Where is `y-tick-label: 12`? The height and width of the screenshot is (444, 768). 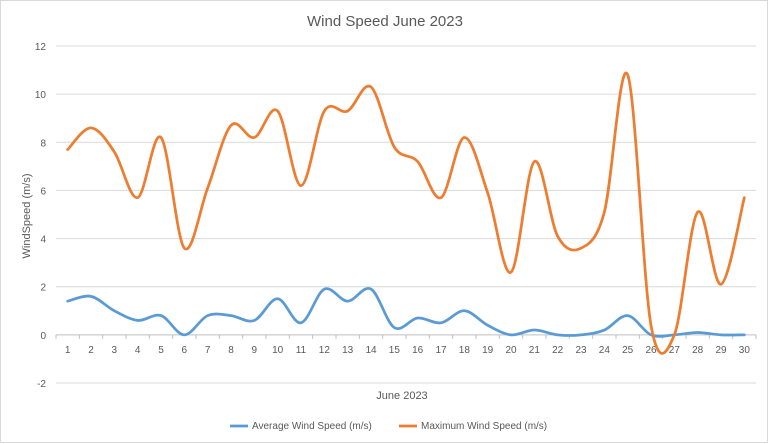 y-tick-label: 12 is located at coordinates (41, 47).